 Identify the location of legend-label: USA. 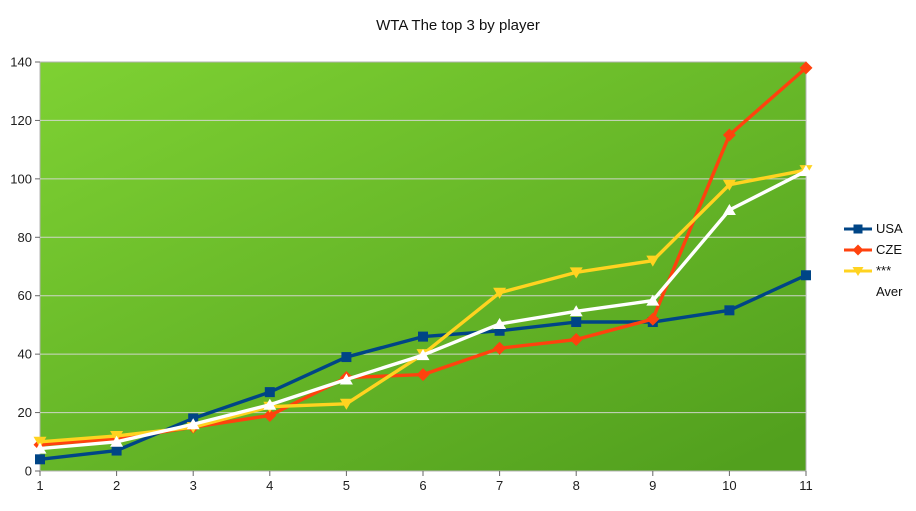
(889, 228).